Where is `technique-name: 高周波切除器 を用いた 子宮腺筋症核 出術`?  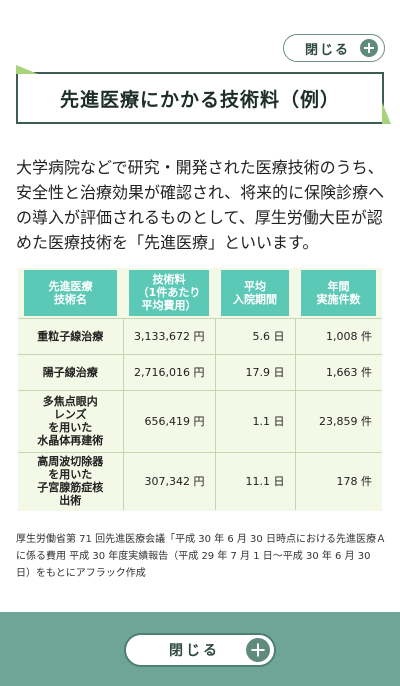 technique-name: 高周波切除器 を用いた 子宮腺筋症核 出術 is located at coordinates (70, 480).